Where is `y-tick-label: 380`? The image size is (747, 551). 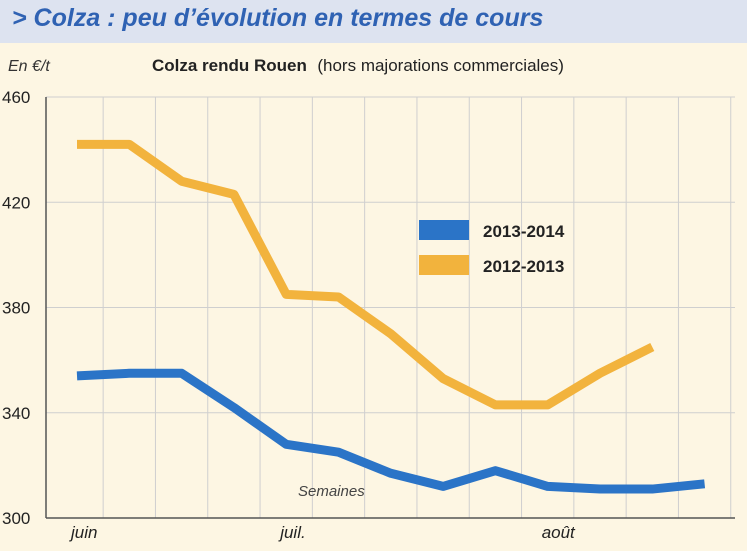 y-tick-label: 380 is located at coordinates (16, 308).